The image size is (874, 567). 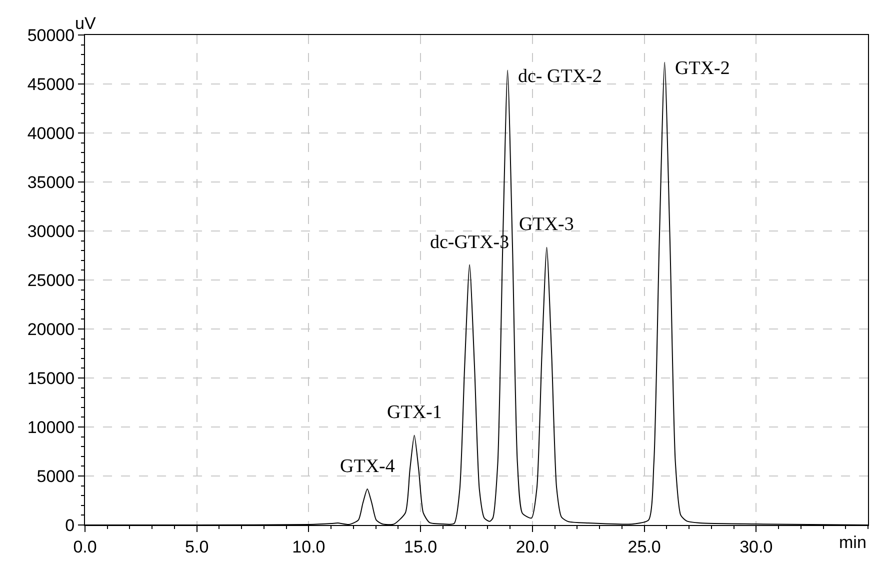 I want to click on y-tick-label: 50000, so click(x=51, y=35).